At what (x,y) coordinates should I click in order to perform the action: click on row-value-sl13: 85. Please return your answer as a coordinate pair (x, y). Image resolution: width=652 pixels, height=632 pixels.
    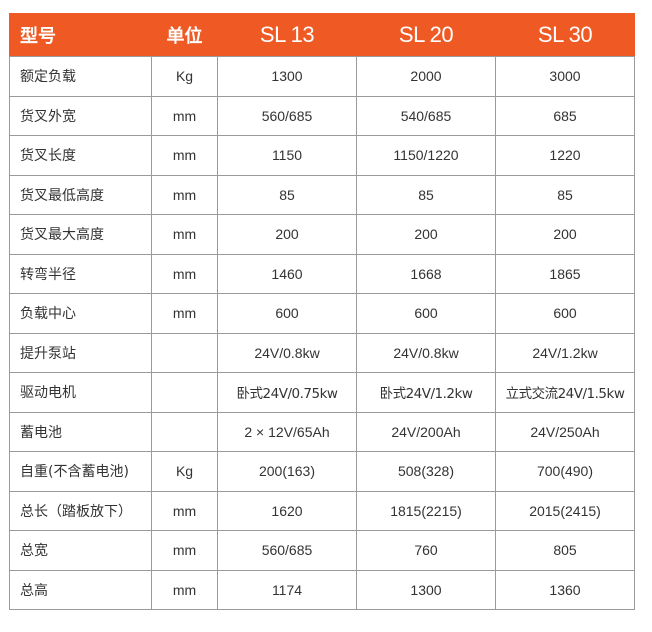
    Looking at the image, I should click on (287, 194).